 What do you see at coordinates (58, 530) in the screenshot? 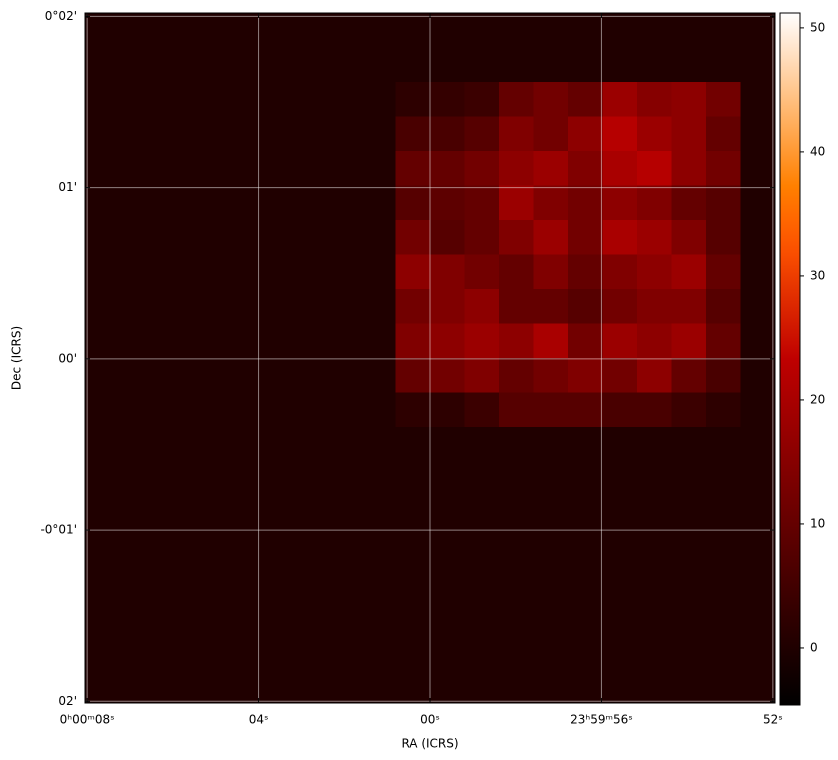
I see `y-tick-label: -0°01'` at bounding box center [58, 530].